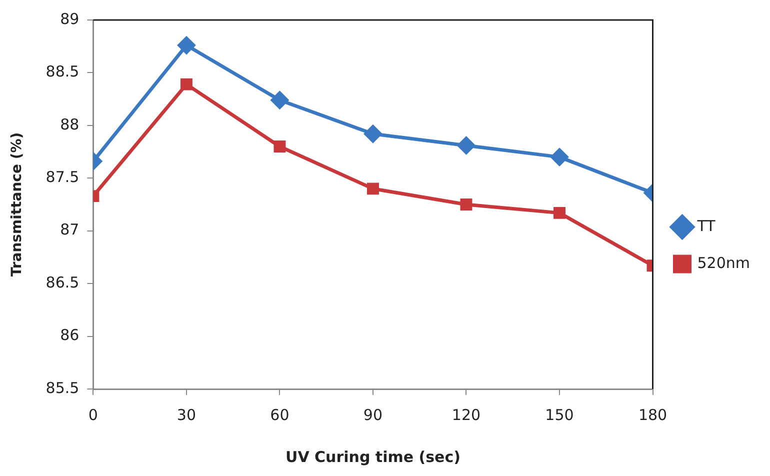 The height and width of the screenshot is (476, 770). Describe the element at coordinates (373, 457) in the screenshot. I see `x-axis-title: UV Curing time (sec)` at that location.